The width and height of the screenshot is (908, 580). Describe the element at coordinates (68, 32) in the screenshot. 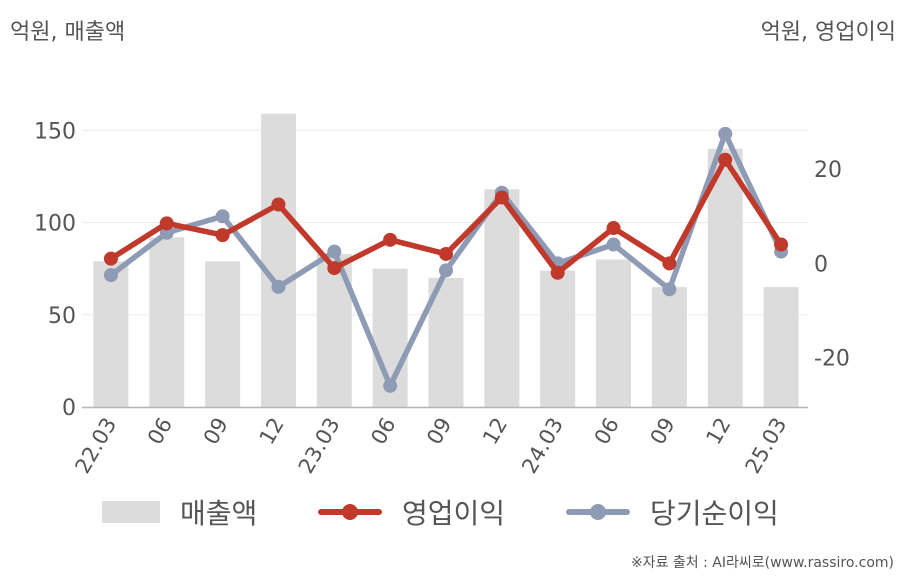

I see `left-axis-unit: 억원, 매출액` at that location.